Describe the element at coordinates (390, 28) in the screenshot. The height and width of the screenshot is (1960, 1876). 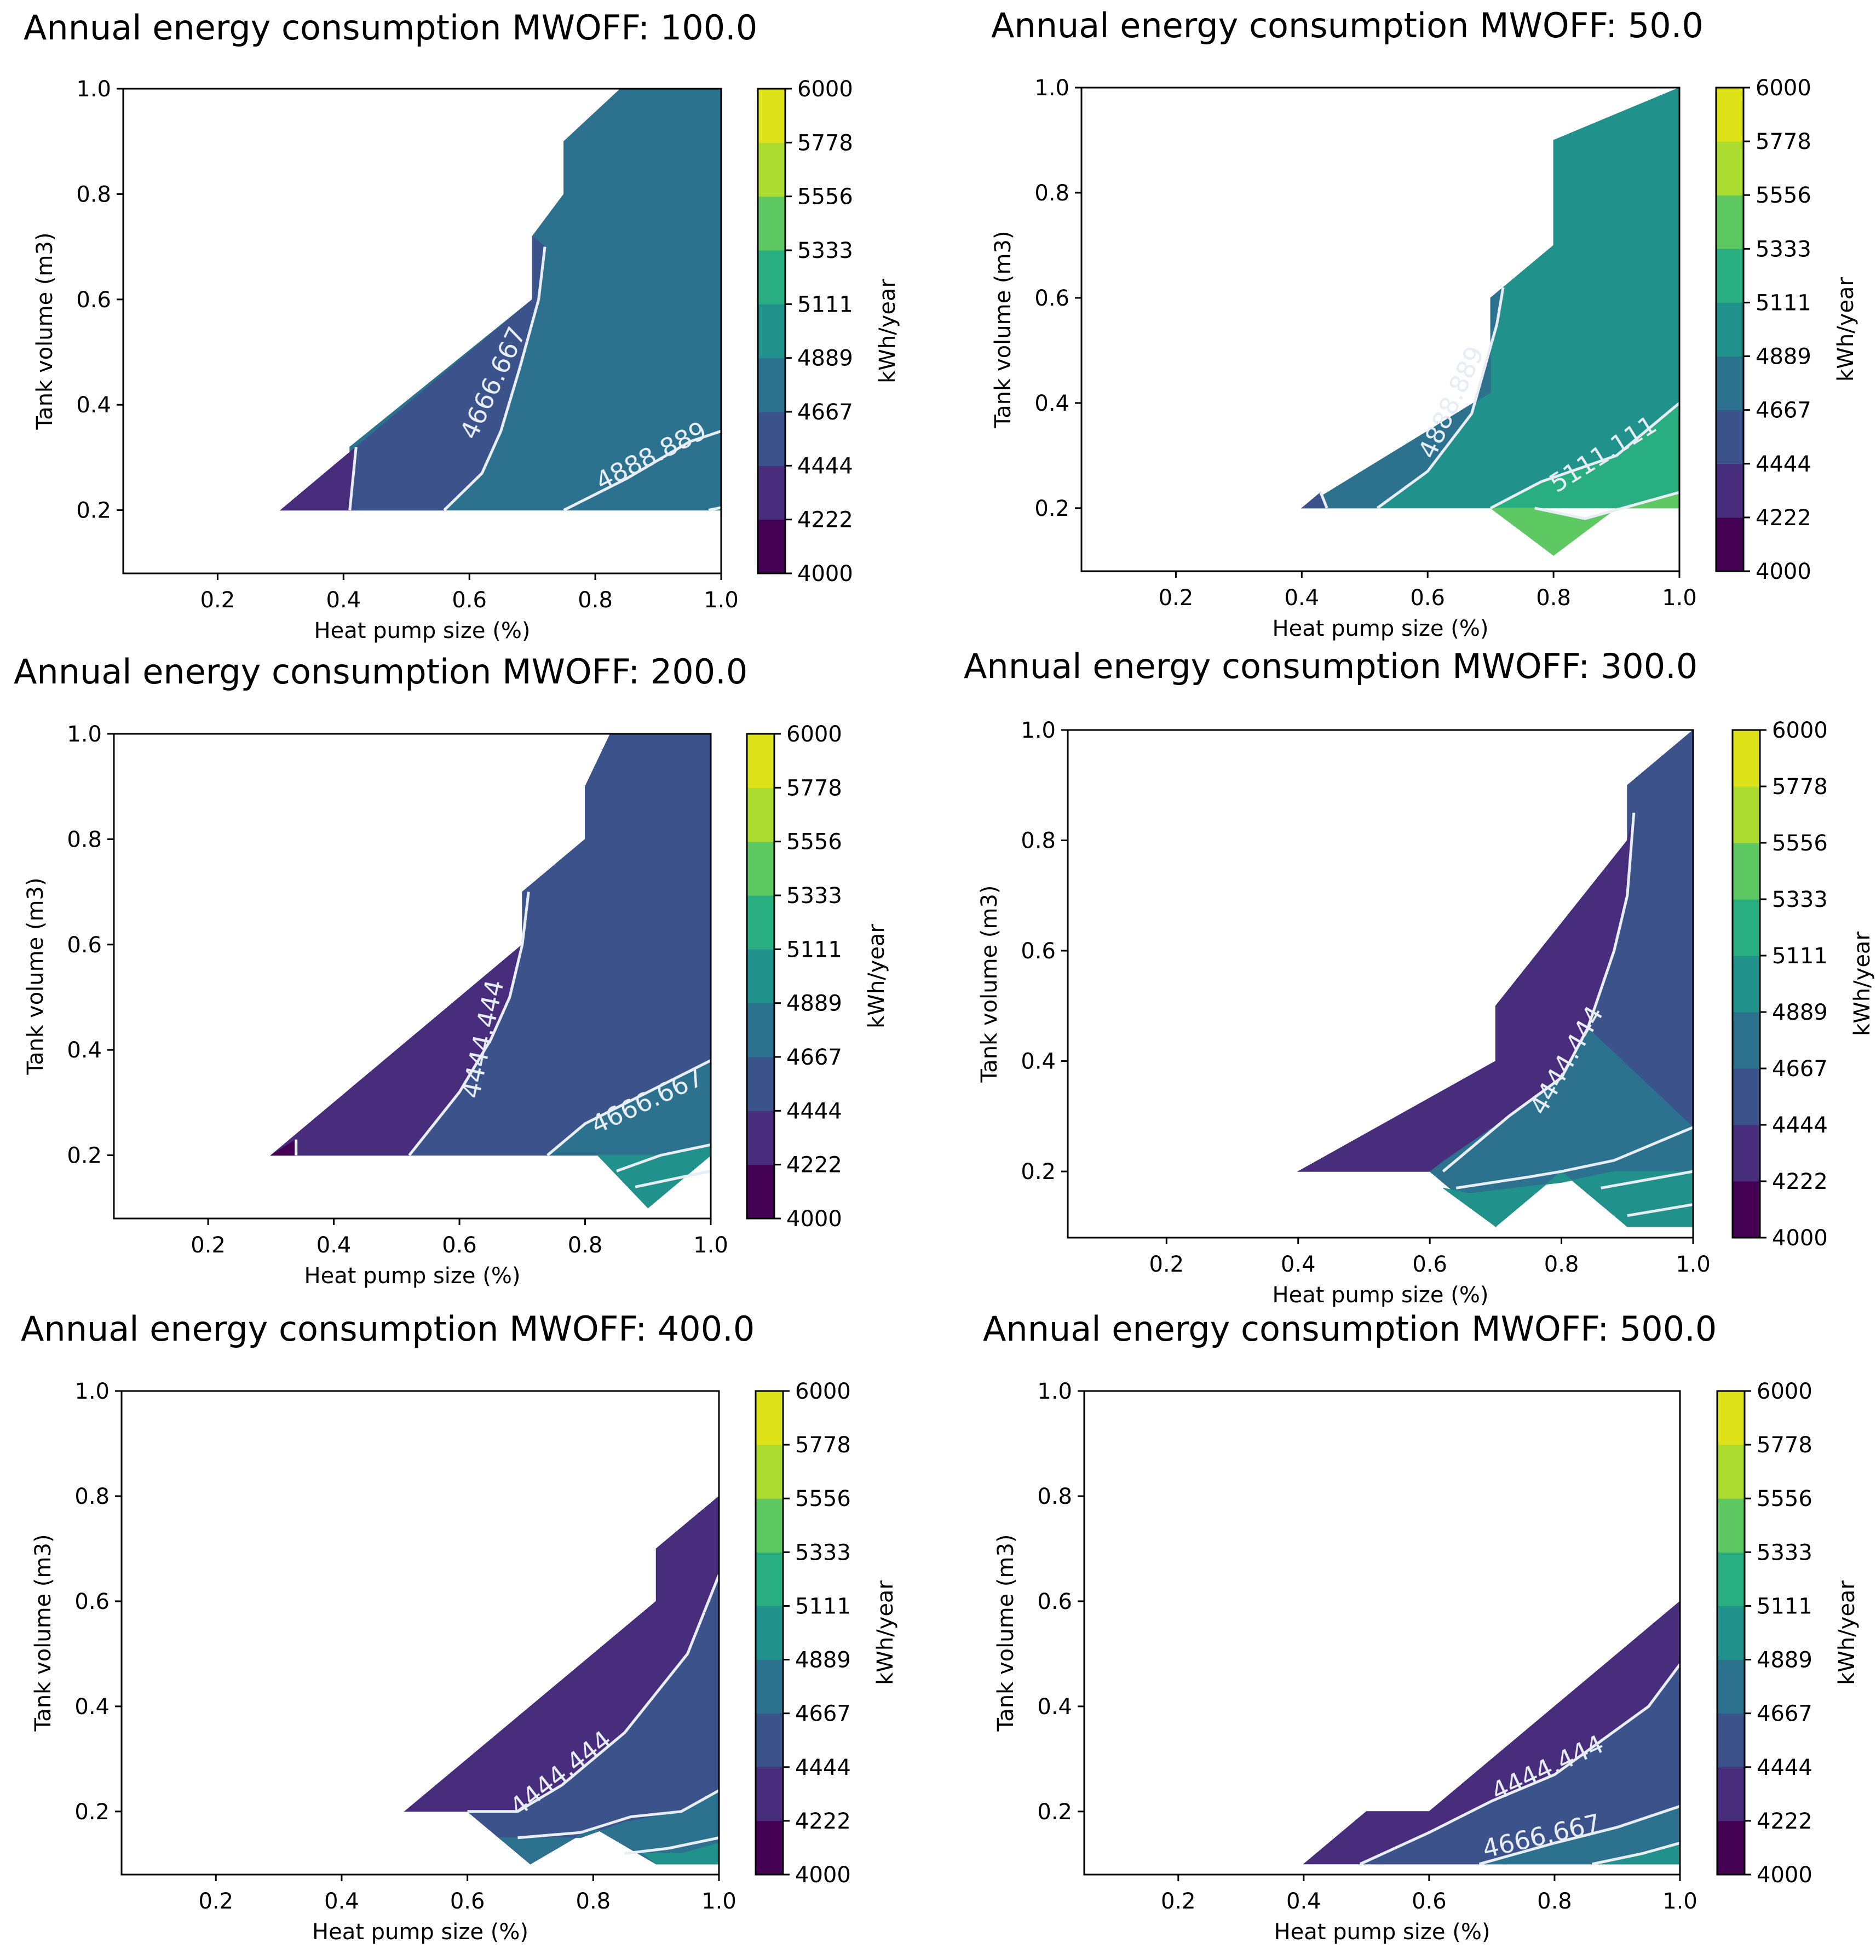
I see `panel-title: Annual energy consumption MWOFF: 100.0` at that location.